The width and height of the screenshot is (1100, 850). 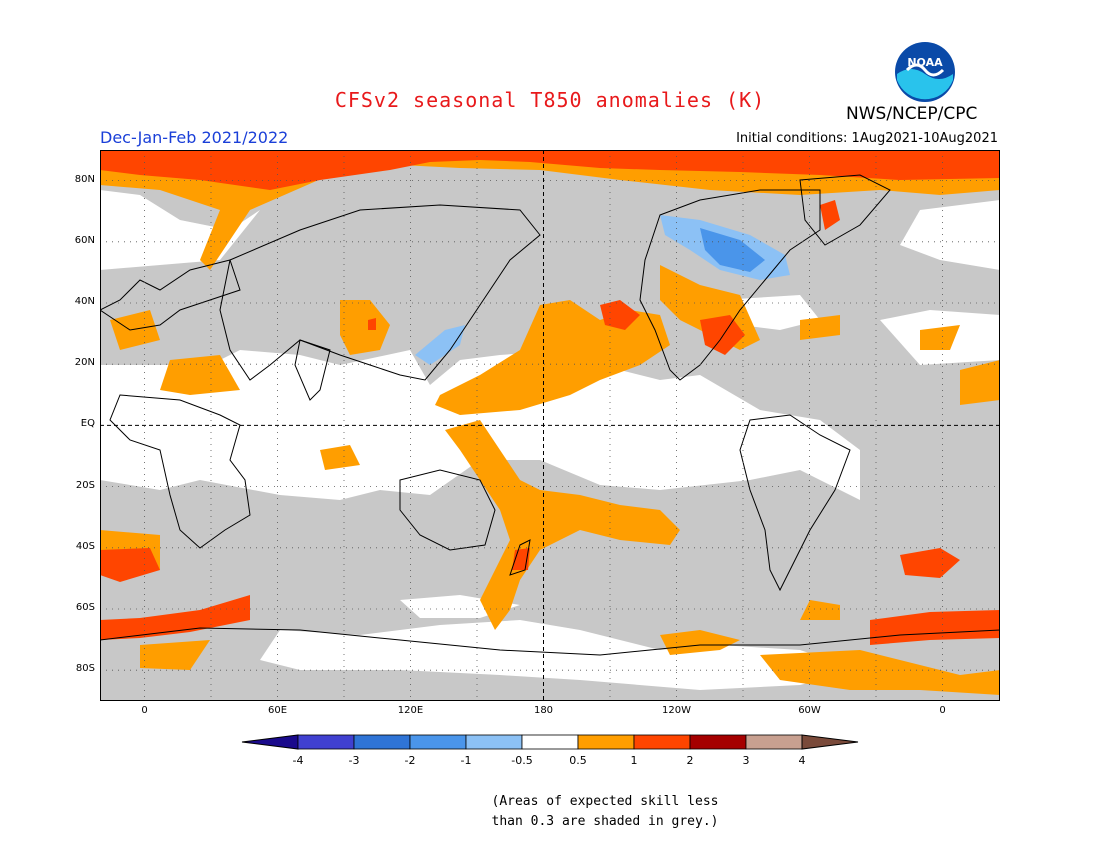 What do you see at coordinates (912, 114) in the screenshot?
I see `organization-label: NWS/NCEP/CPC` at bounding box center [912, 114].